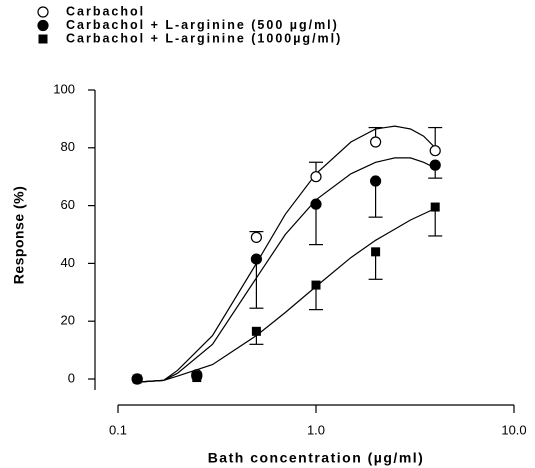 Image resolution: width=535 pixels, height=468 pixels. Describe the element at coordinates (513, 429) in the screenshot. I see `x-tick-label: 10.0` at that location.